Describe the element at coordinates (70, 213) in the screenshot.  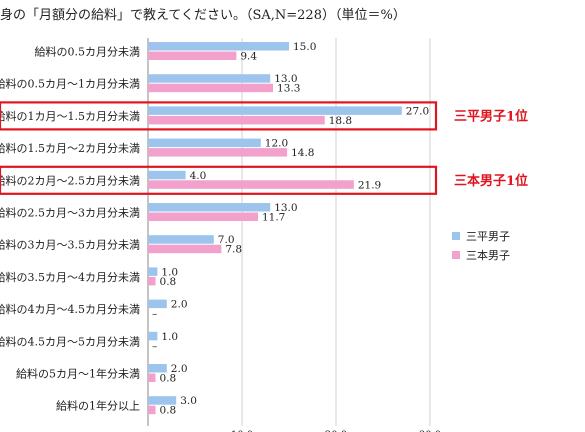
I see `category-label: 給料の2.5カ月～3カ月分未満` at that location.